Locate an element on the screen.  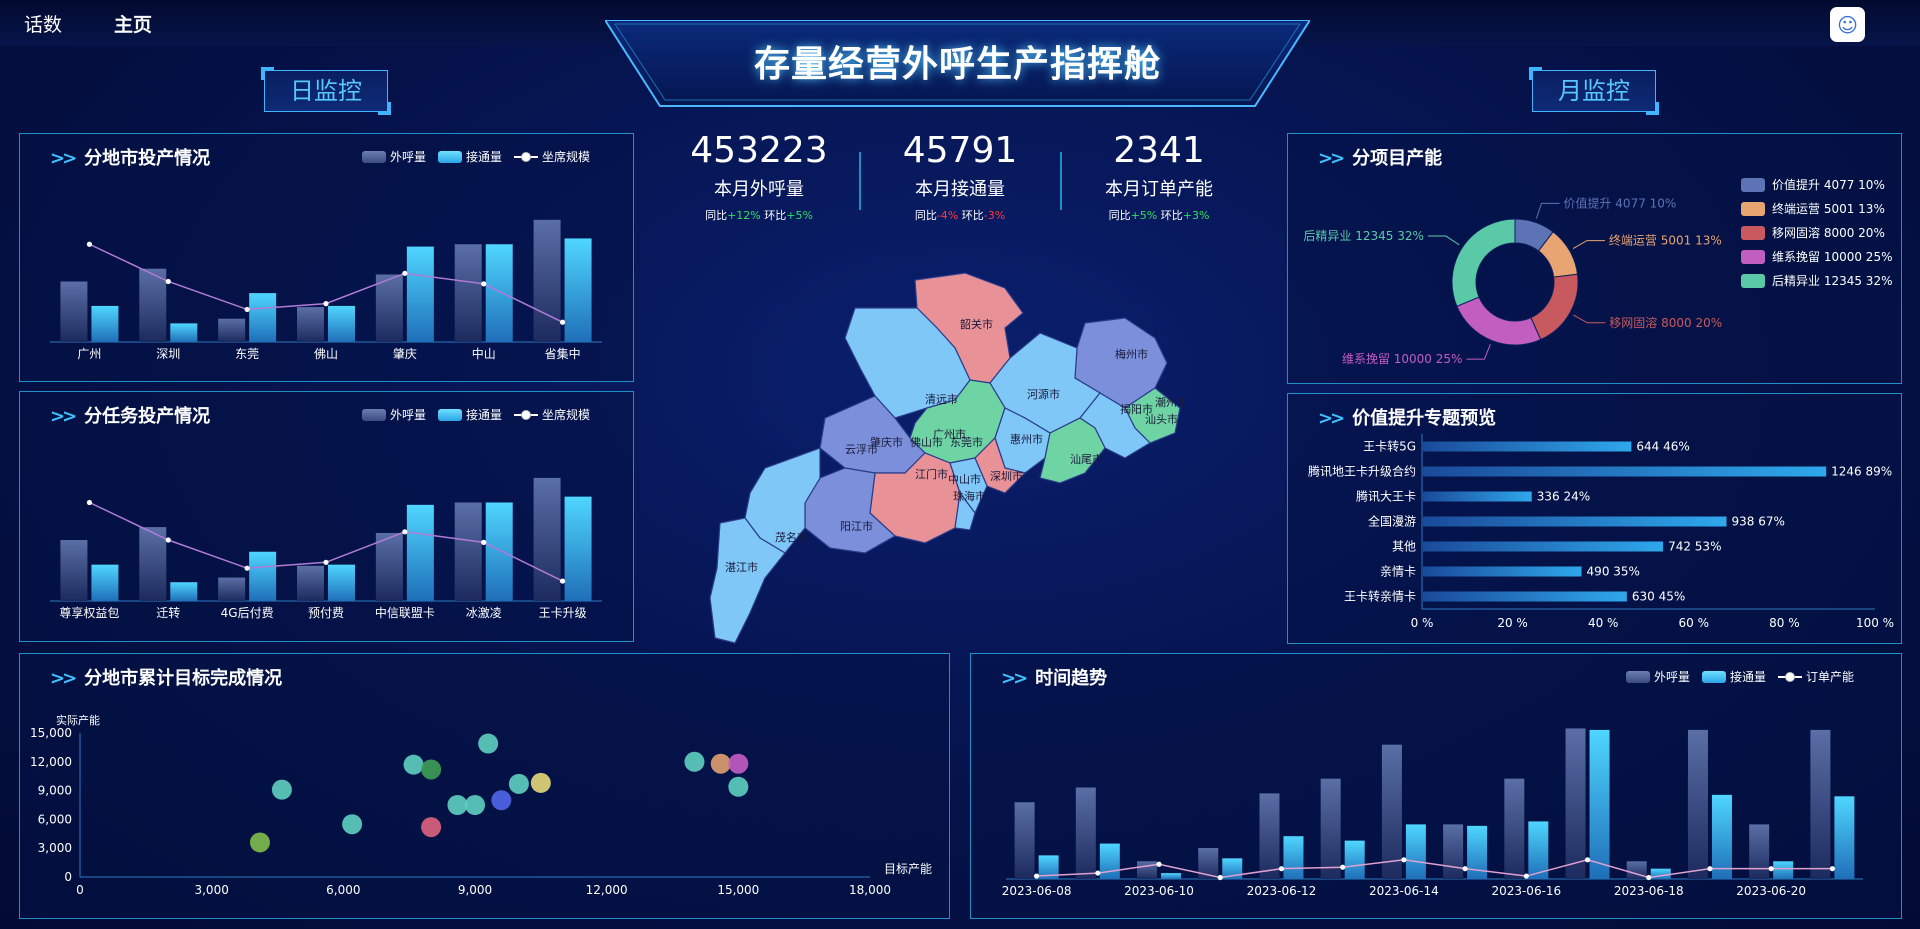
x-tick-label: 9,000 is located at coordinates (475, 890).